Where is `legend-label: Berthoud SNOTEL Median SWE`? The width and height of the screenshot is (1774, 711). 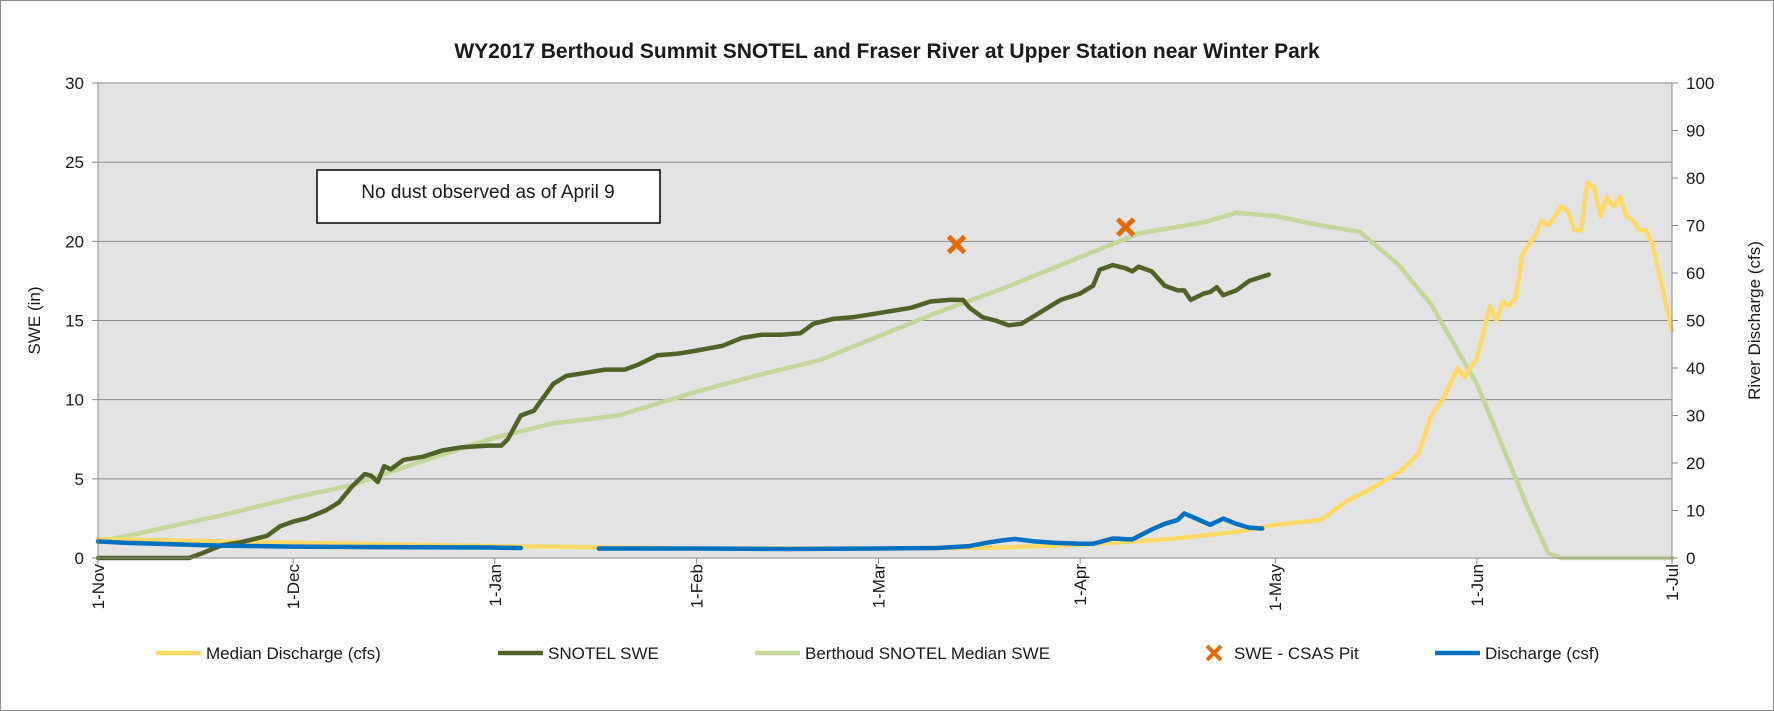
legend-label: Berthoud SNOTEL Median SWE is located at coordinates (927, 653).